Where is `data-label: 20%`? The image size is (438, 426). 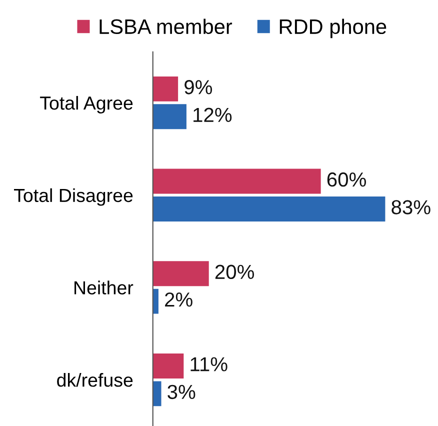
data-label: 20% is located at coordinates (234, 272).